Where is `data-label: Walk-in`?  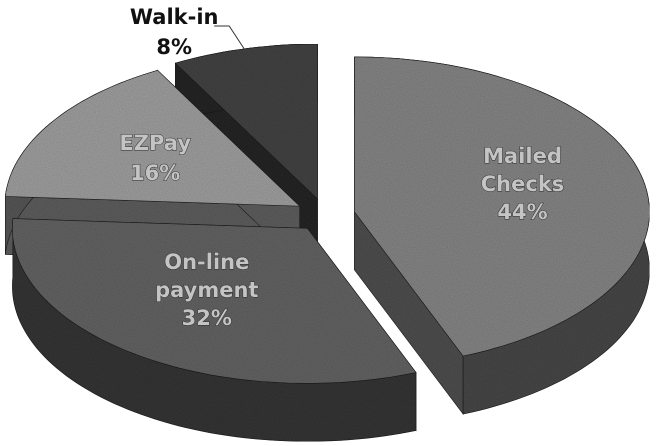
data-label: Walk-in is located at coordinates (174, 17).